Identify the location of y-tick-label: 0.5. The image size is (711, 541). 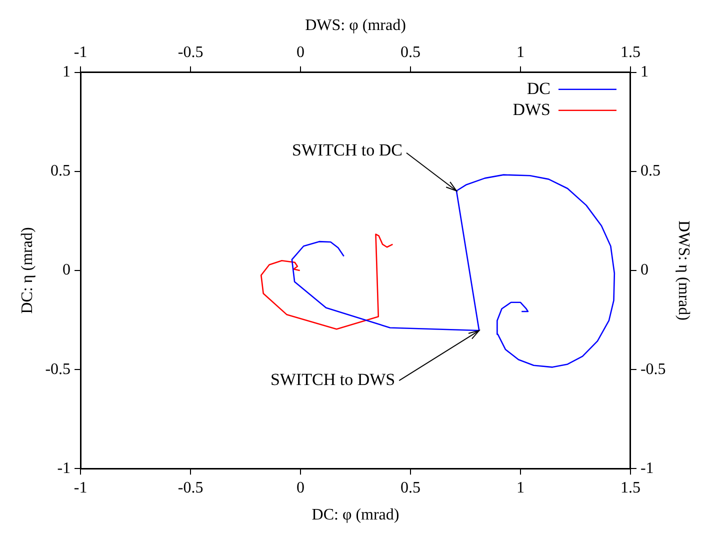
(60, 171).